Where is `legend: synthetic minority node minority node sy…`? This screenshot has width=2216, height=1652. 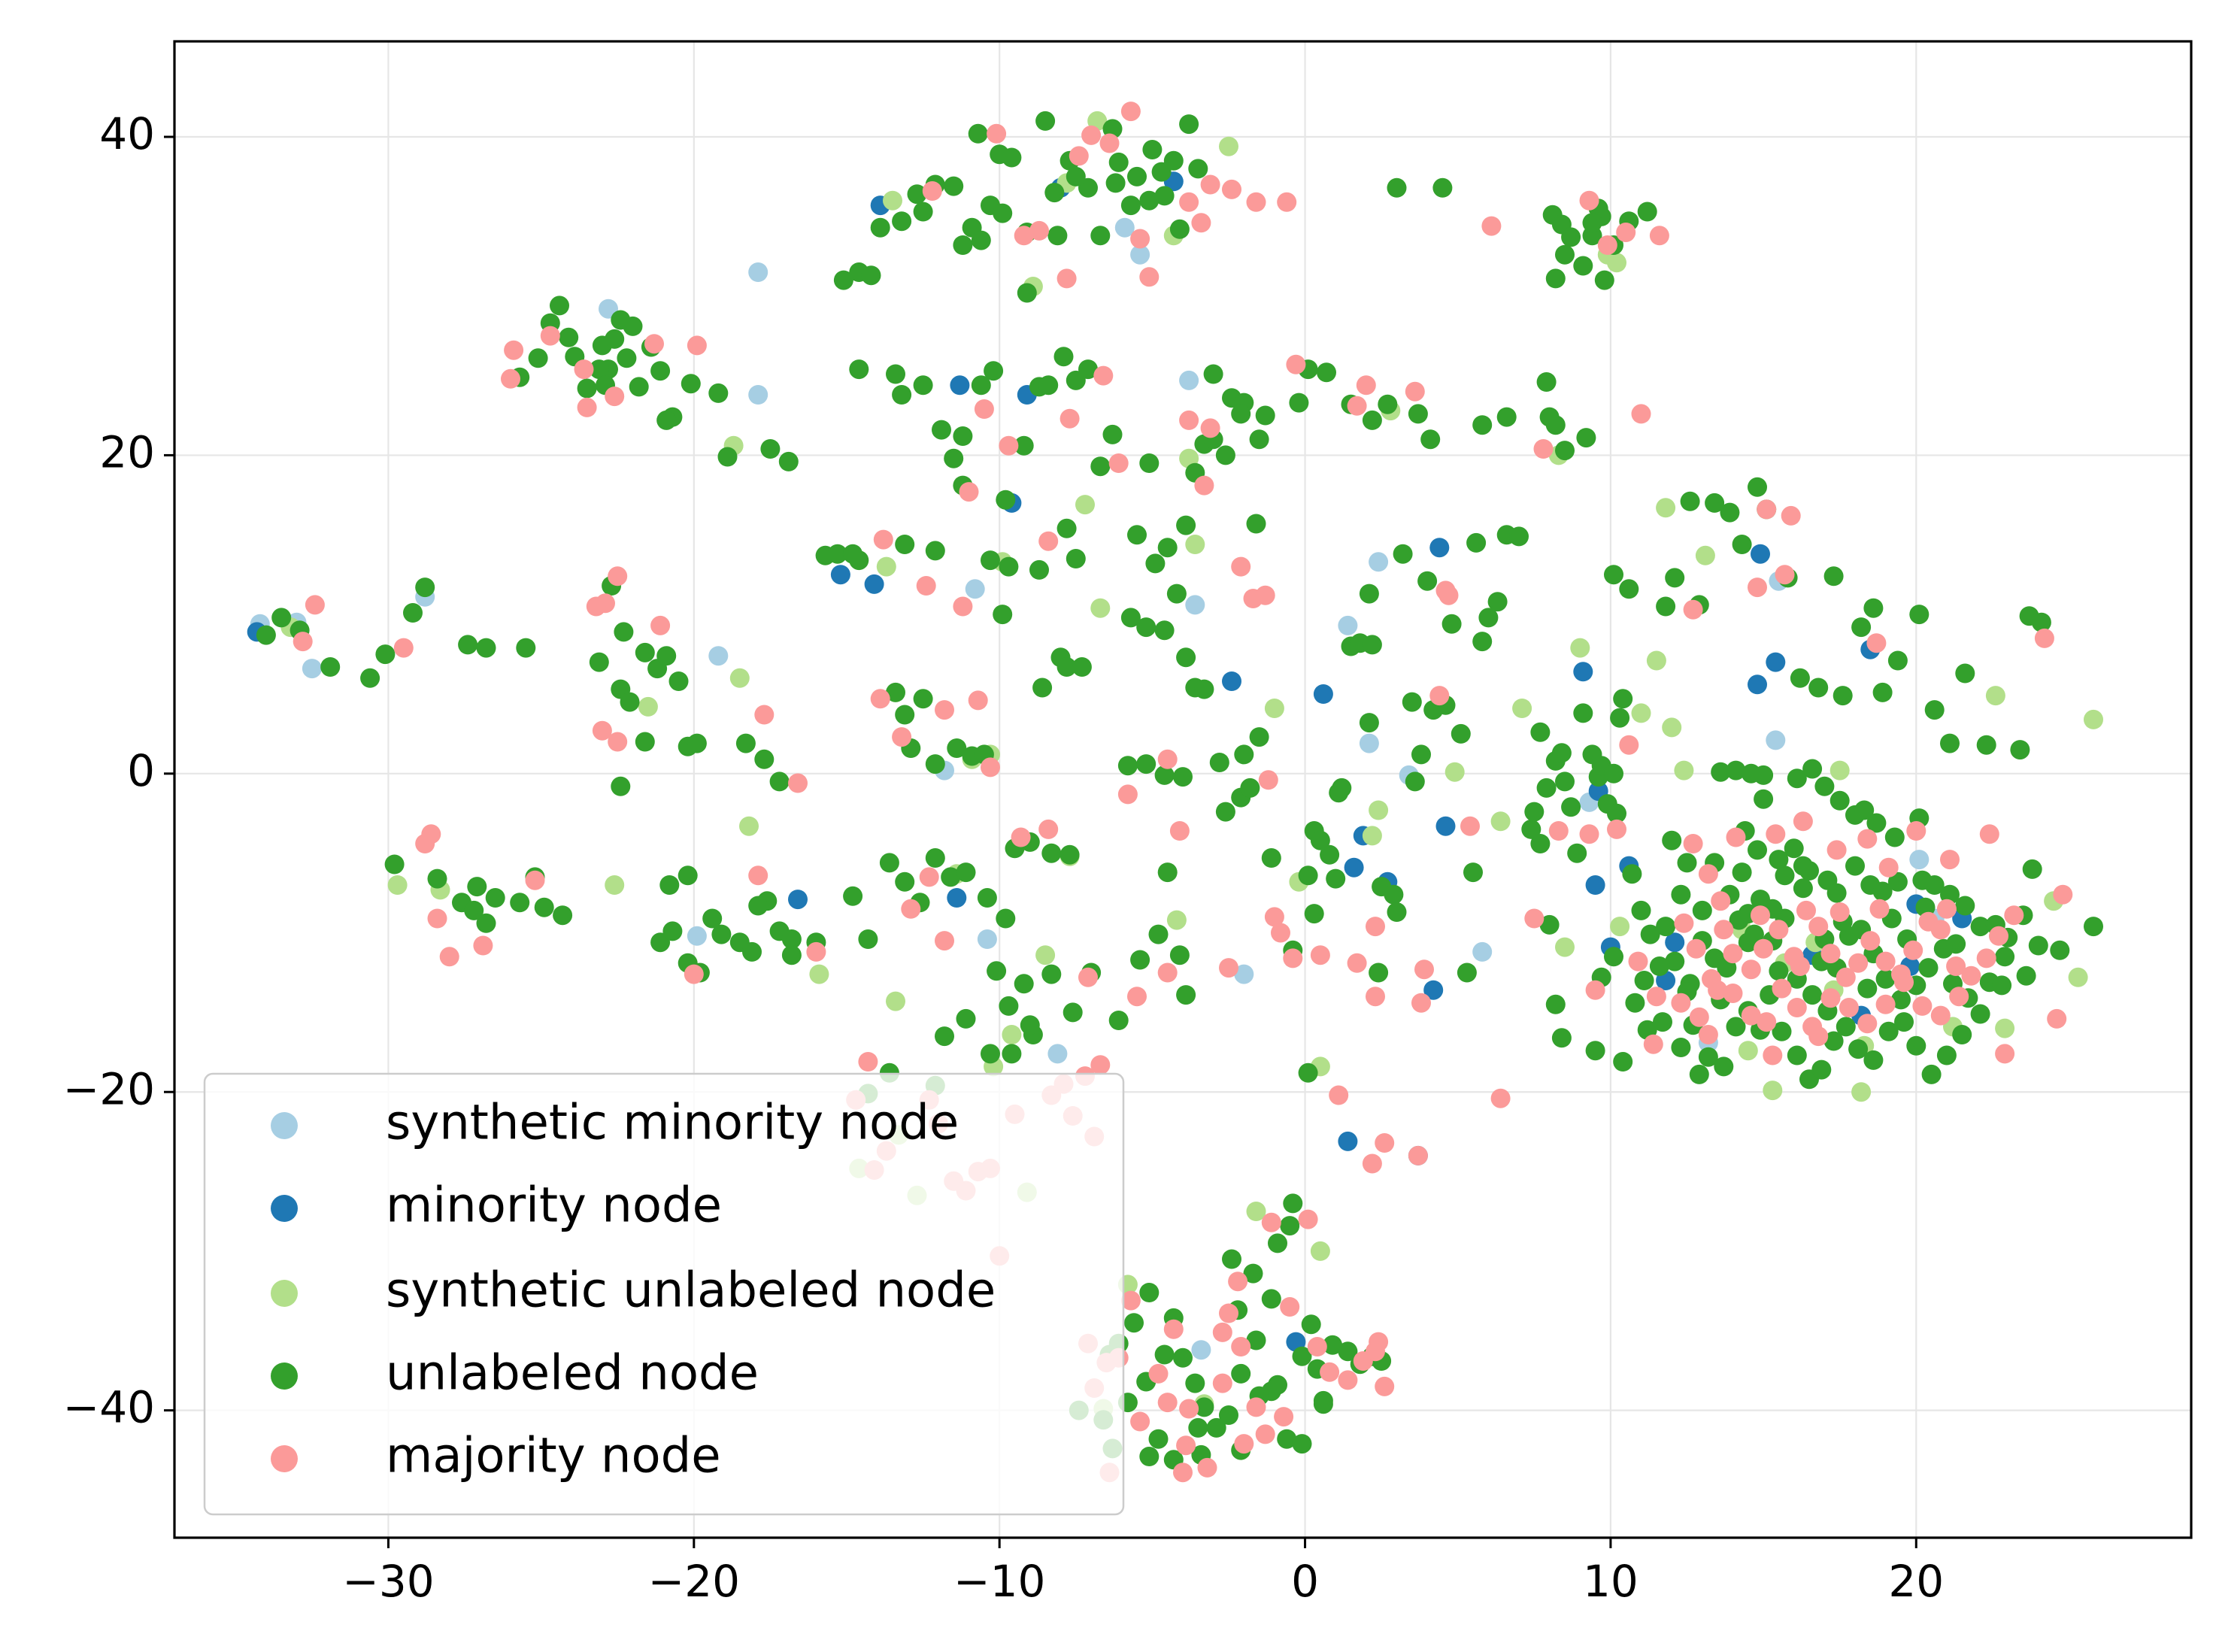 legend: synthetic minority node minority node sy… is located at coordinates (664, 1294).